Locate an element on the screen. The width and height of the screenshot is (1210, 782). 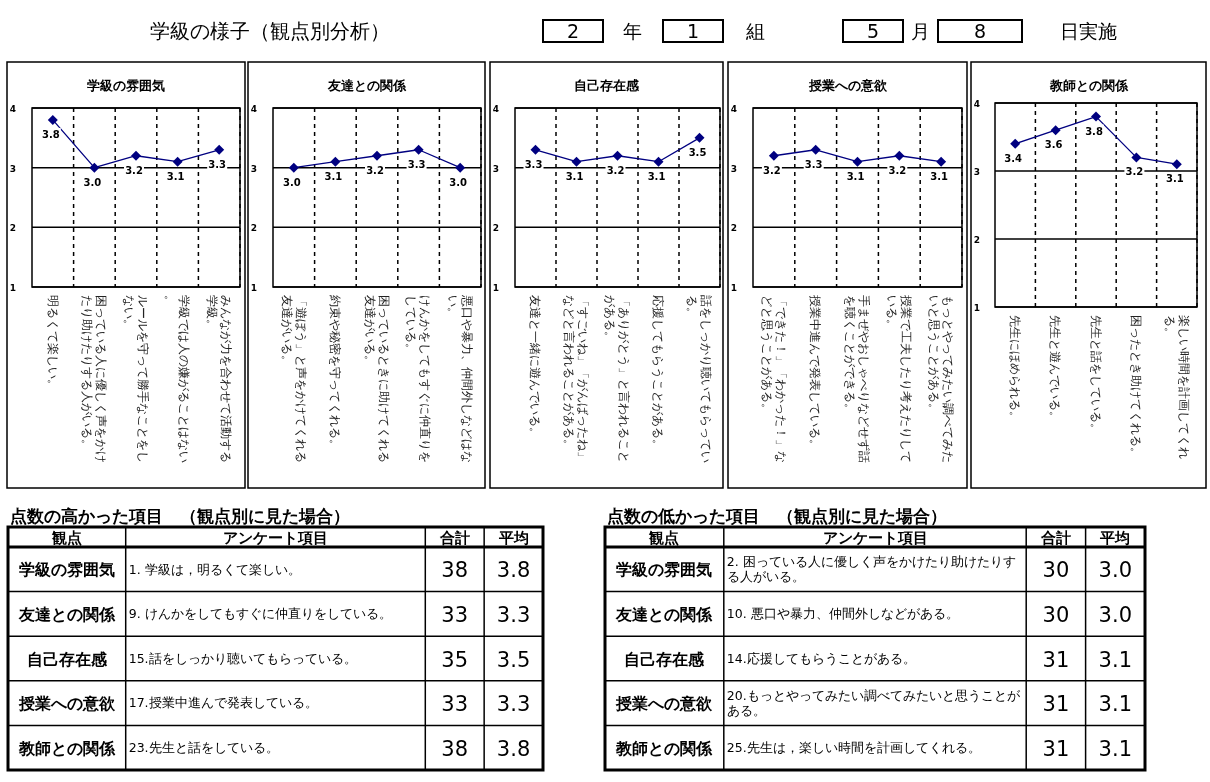
text: 23.先生と話をしている。 is located at coordinates (203, 748).